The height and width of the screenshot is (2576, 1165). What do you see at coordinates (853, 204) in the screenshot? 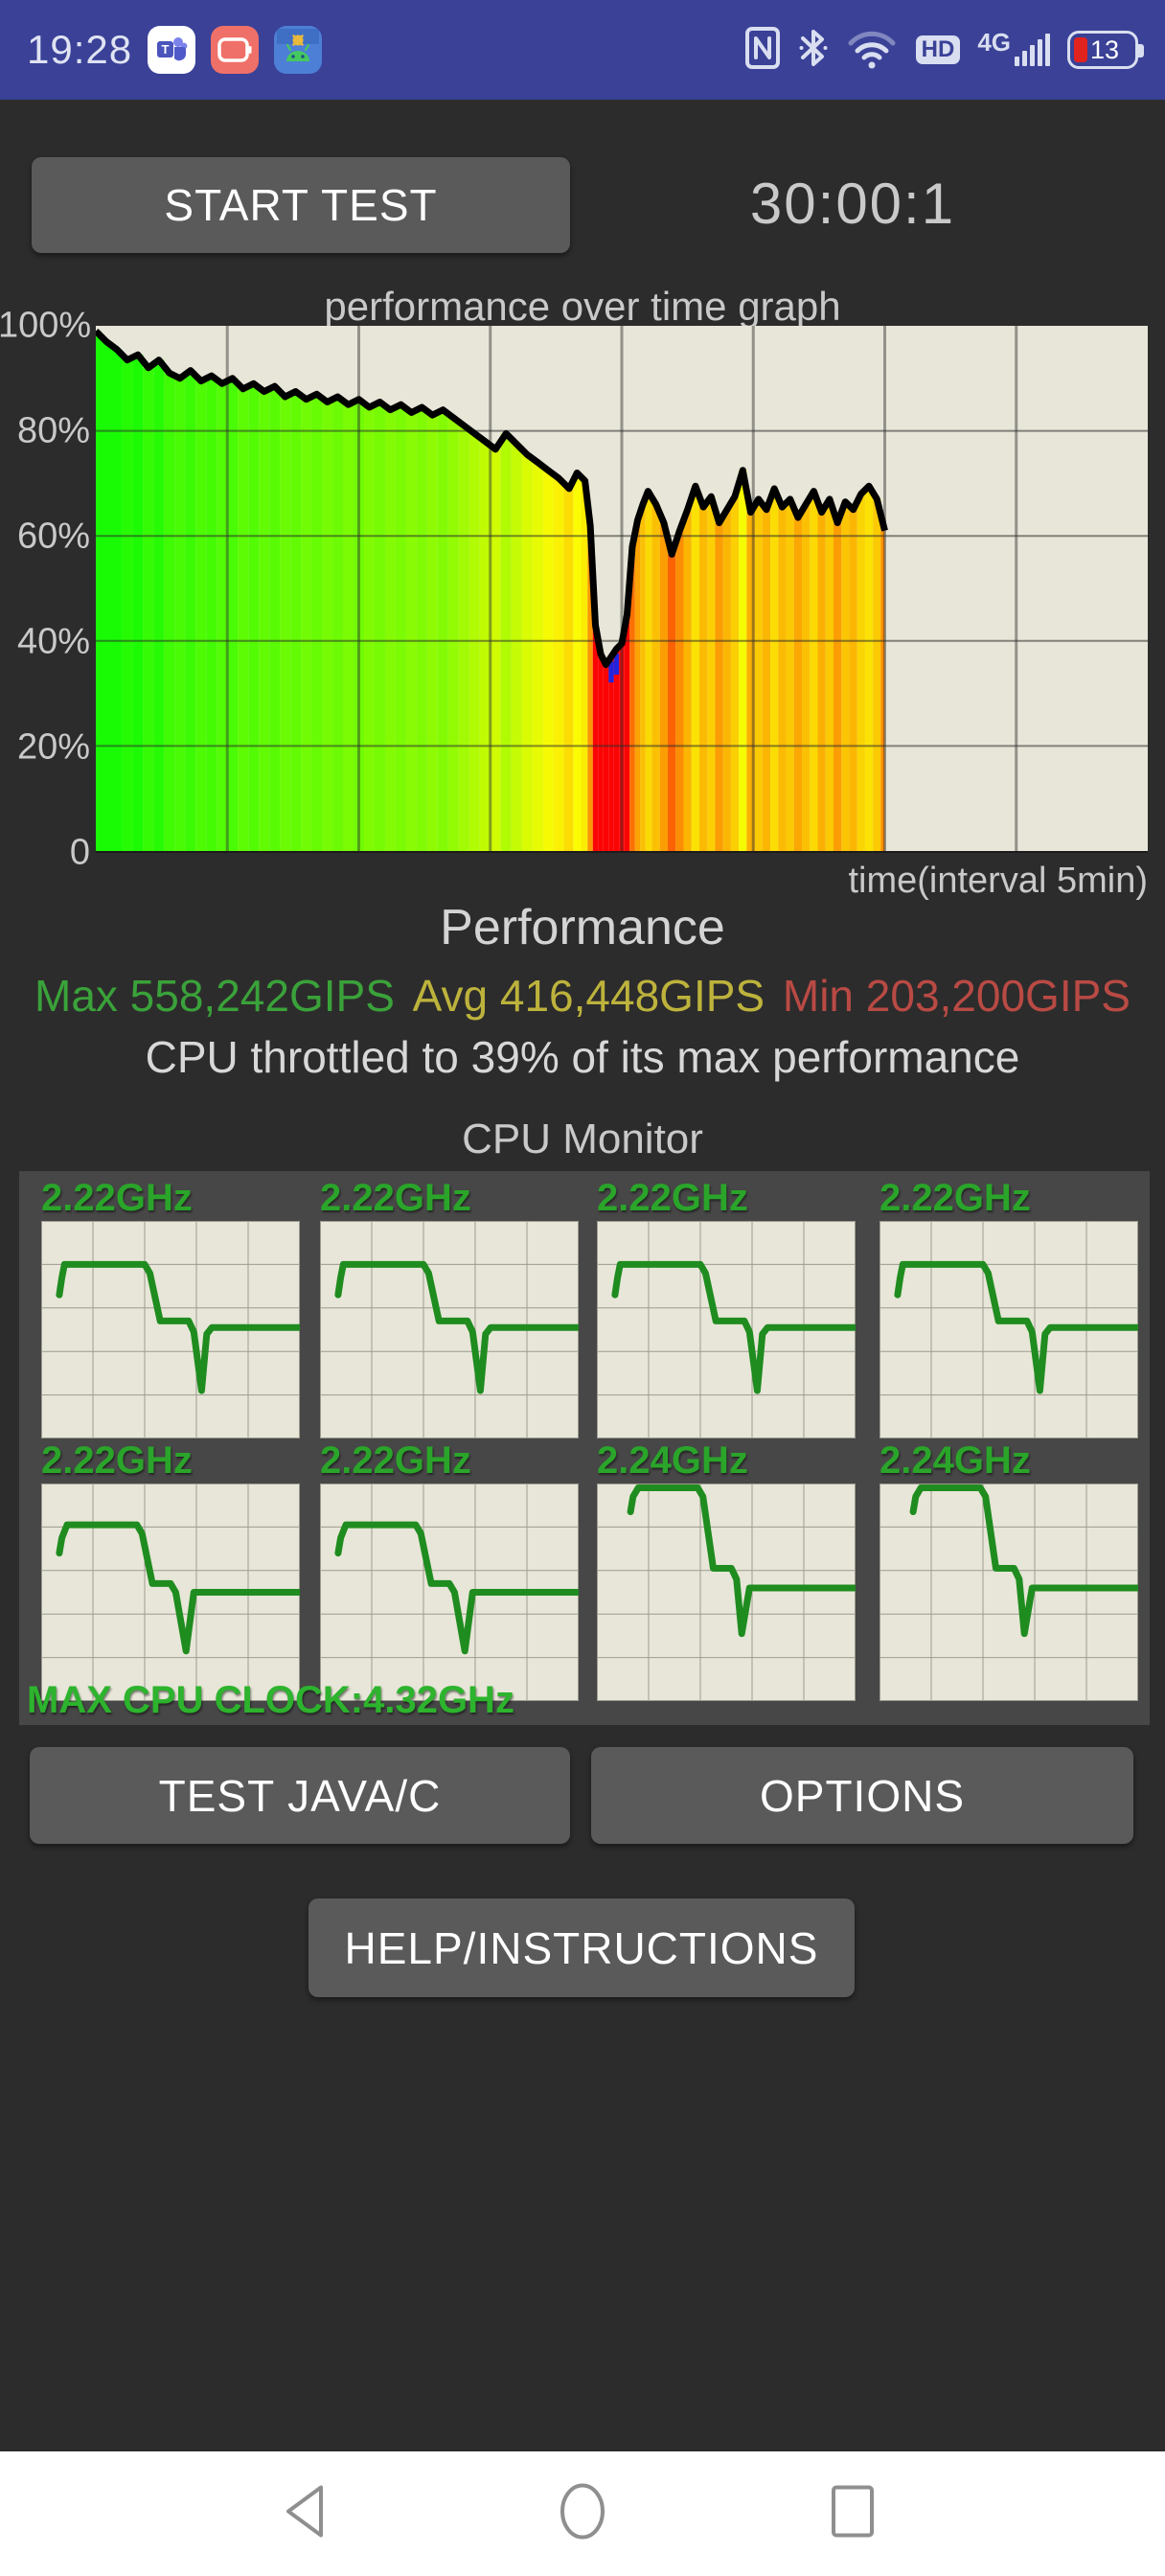
I see `test-timer: 30:00:1` at bounding box center [853, 204].